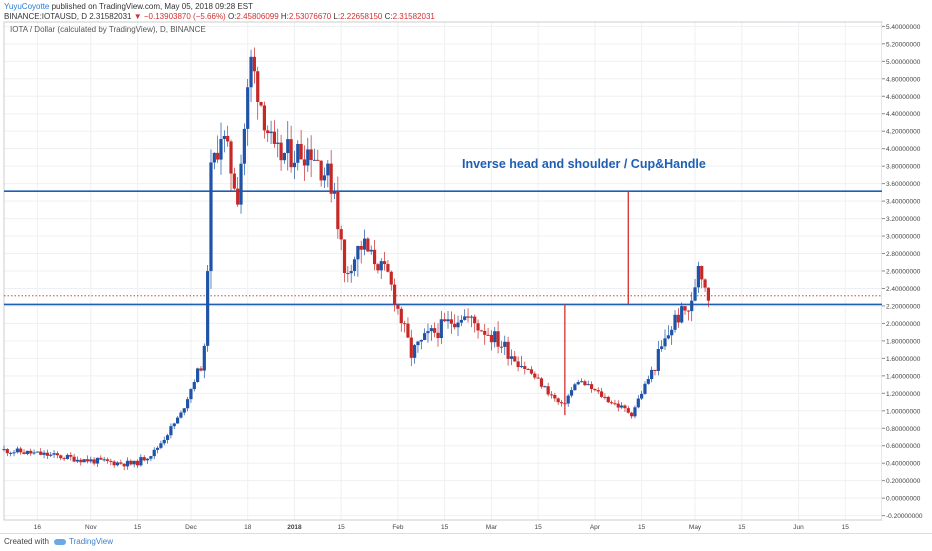 The image size is (932, 551). Describe the element at coordinates (903, 79) in the screenshot. I see `y-tick-label: 4.80000000` at that location.